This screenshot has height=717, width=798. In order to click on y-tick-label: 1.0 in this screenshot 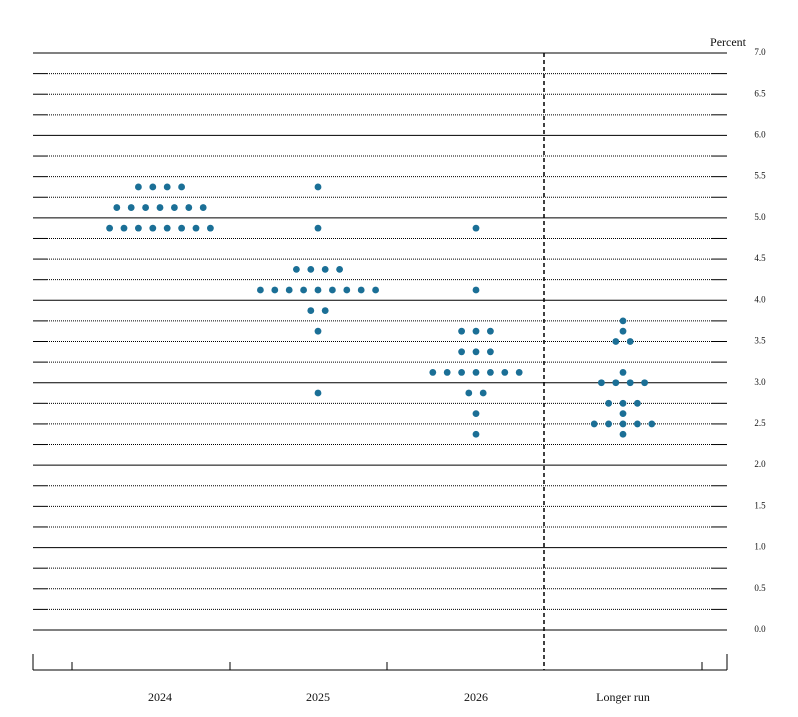, I will do `click(760, 547)`.